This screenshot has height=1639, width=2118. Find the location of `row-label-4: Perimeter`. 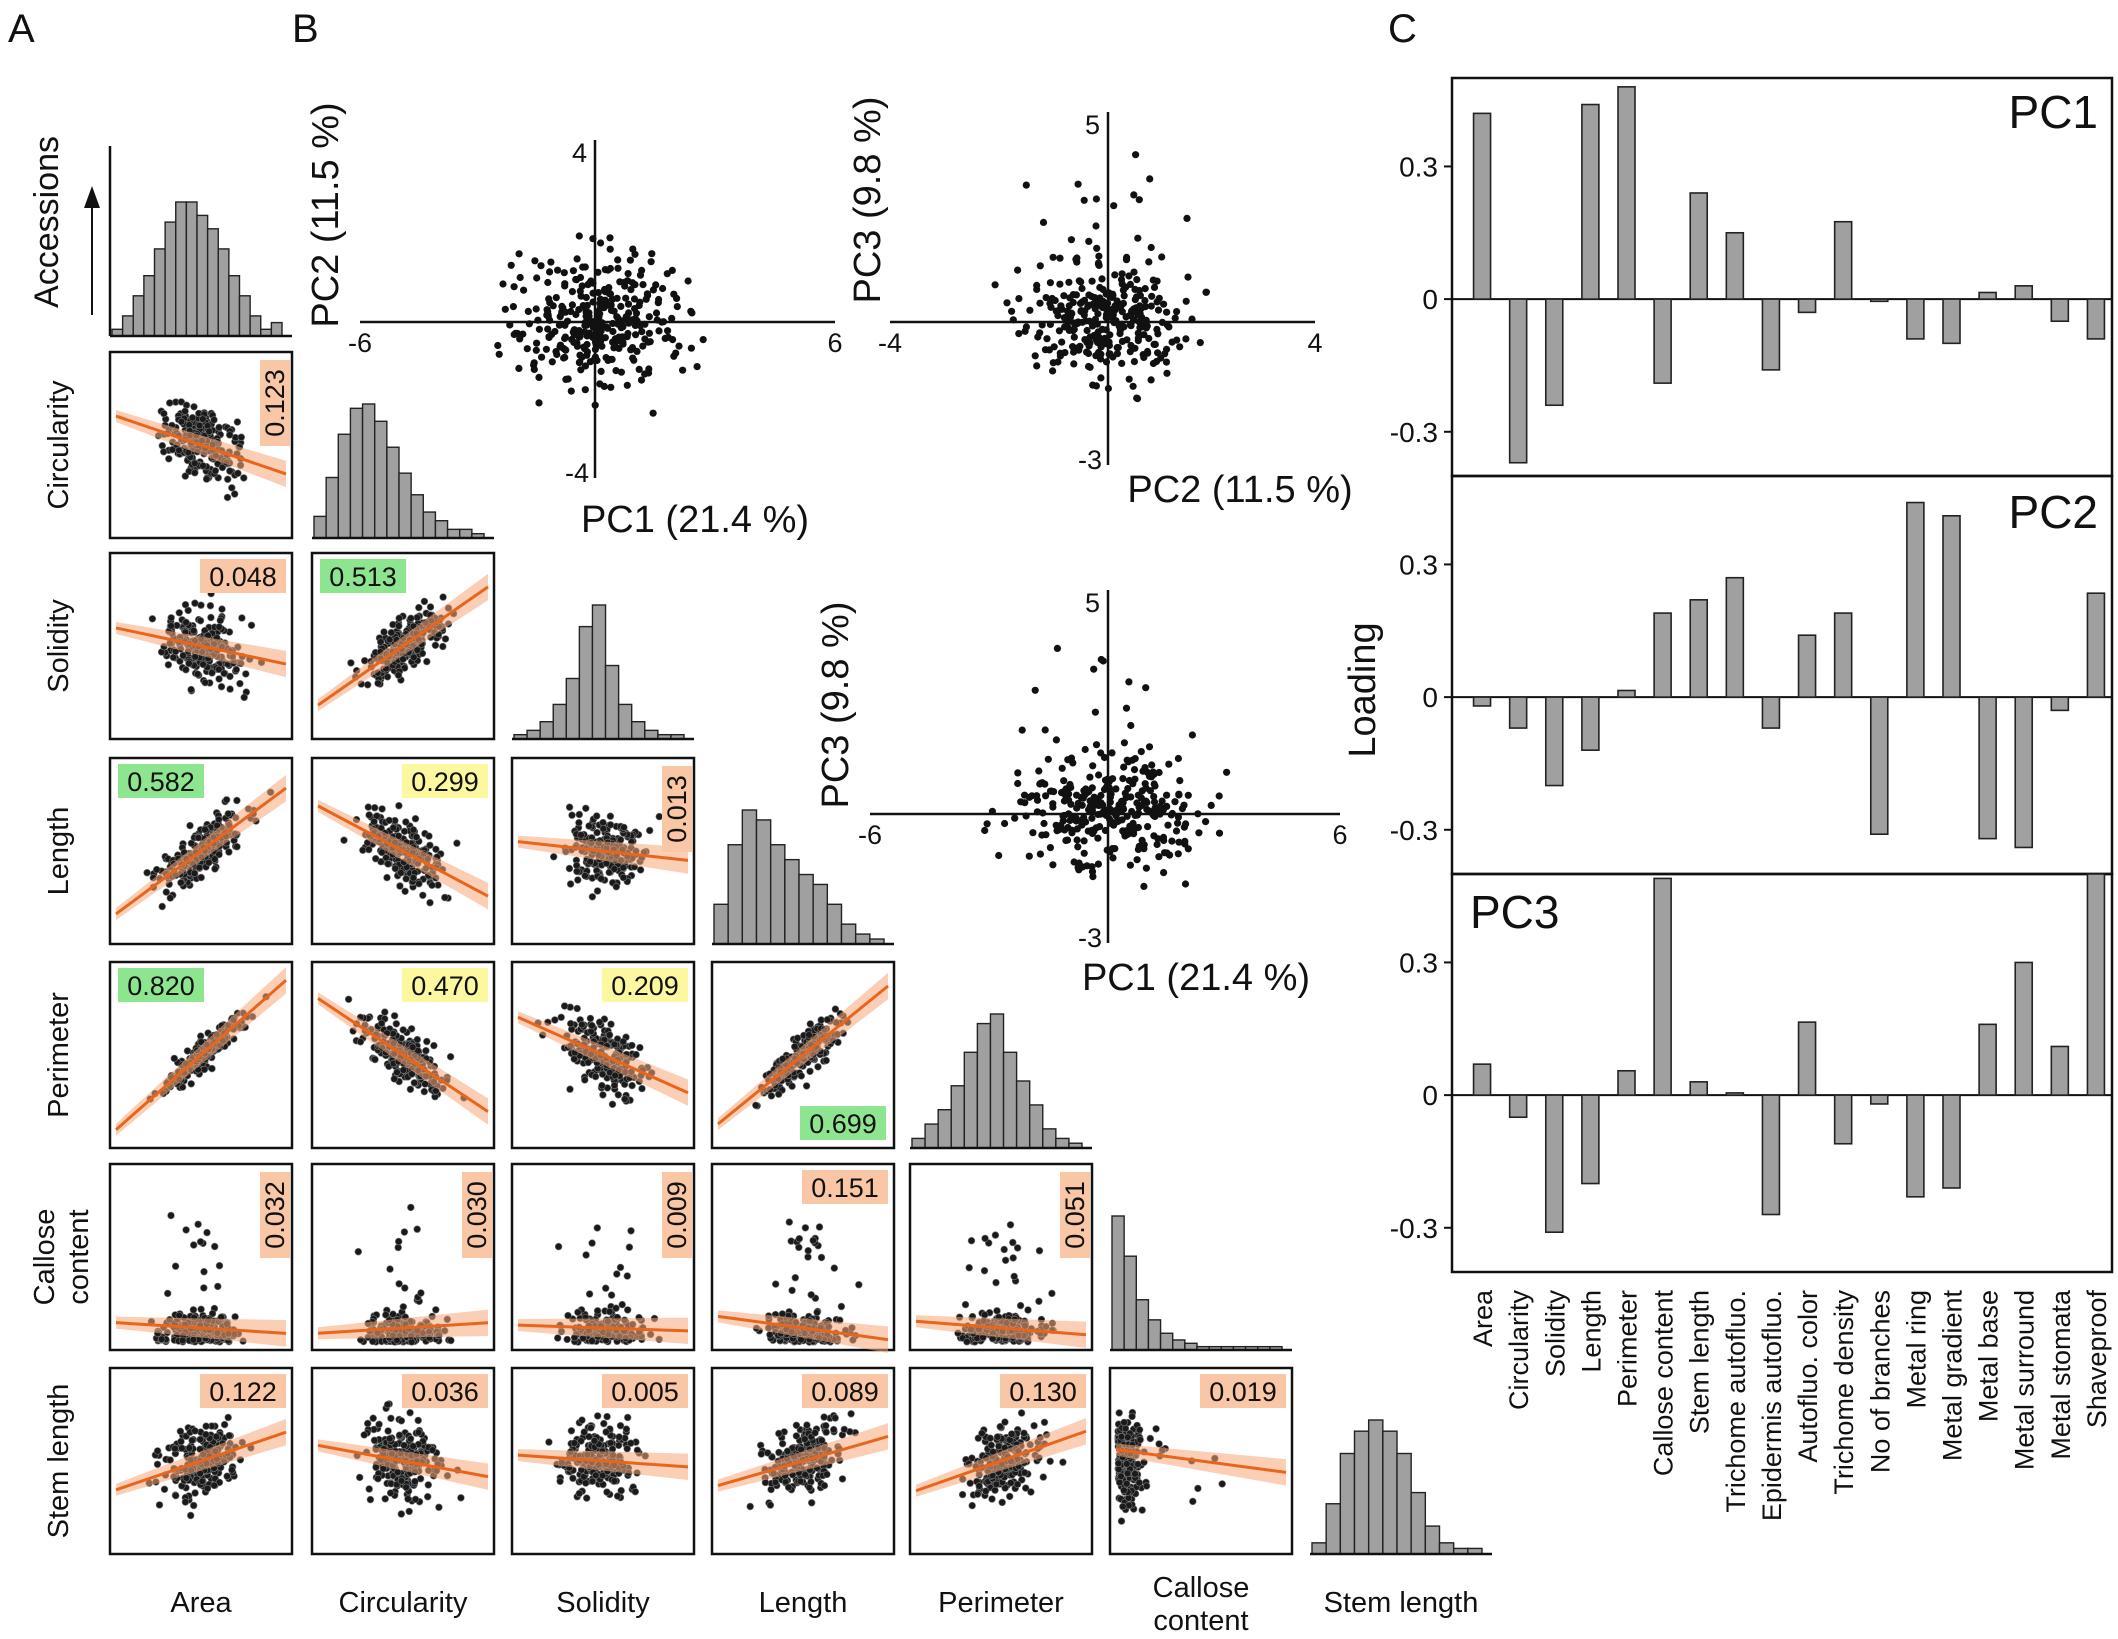

row-label-4: Perimeter is located at coordinates (59, 1055).